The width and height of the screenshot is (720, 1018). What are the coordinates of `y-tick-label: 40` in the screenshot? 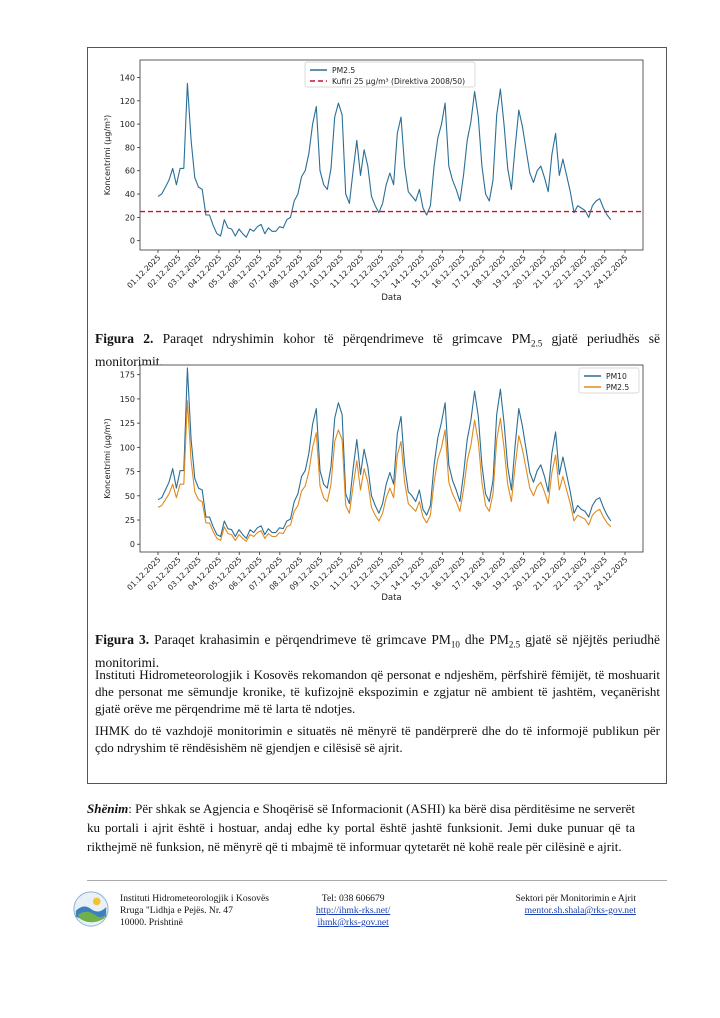 It's located at (130, 194).